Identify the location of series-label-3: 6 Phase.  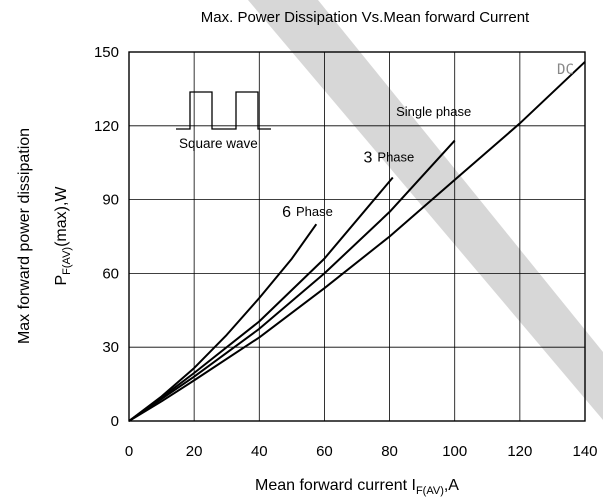
(307, 212).